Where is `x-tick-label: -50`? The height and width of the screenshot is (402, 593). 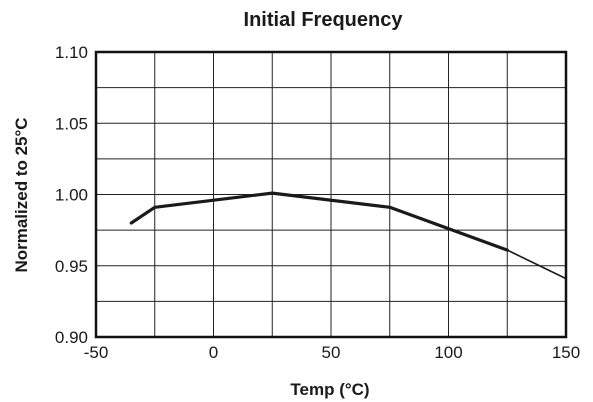 x-tick-label: -50 is located at coordinates (96, 352).